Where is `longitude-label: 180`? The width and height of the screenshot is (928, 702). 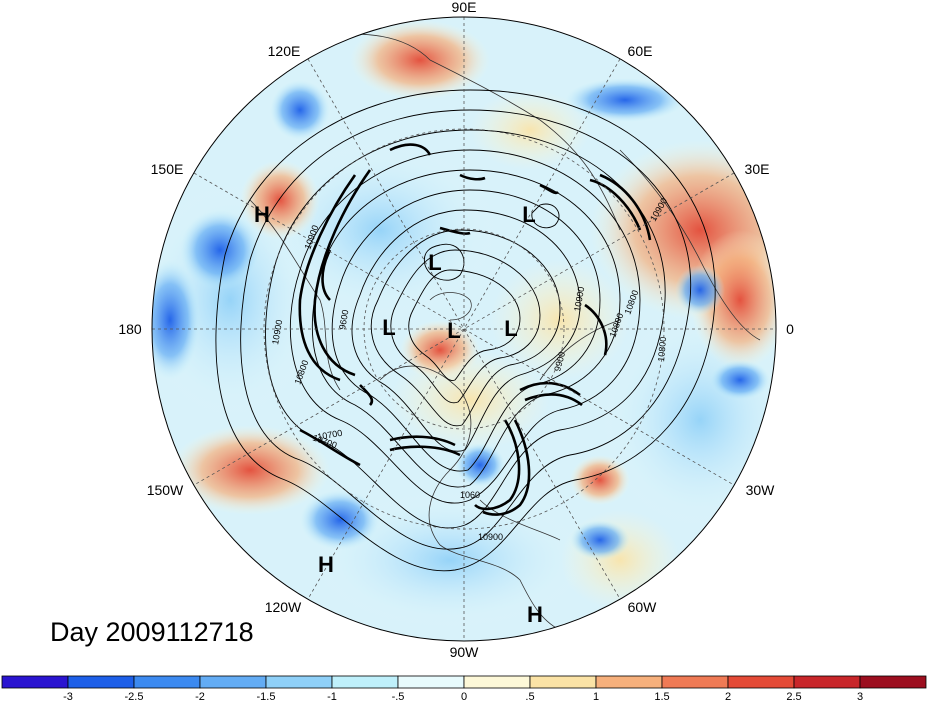
longitude-label: 180 is located at coordinates (130, 329).